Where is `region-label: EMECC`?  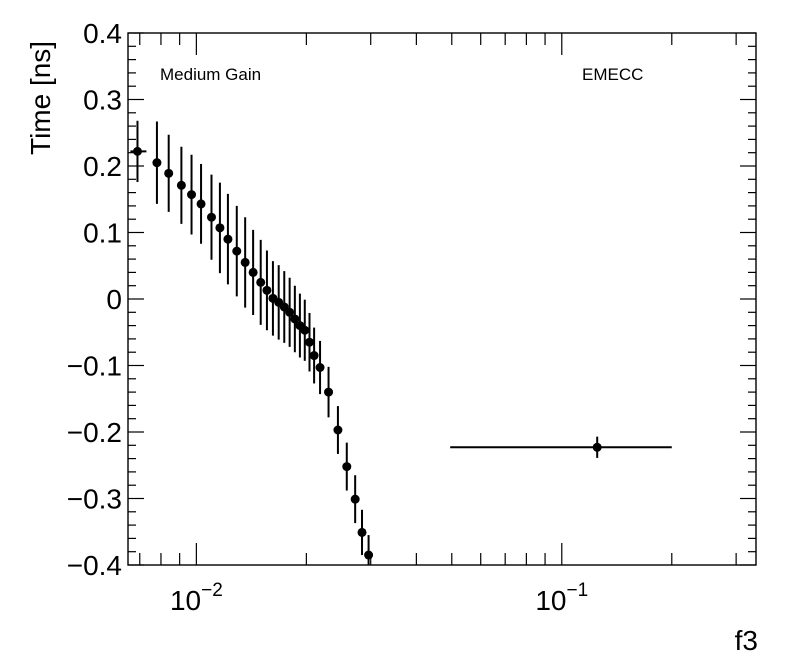 region-label: EMECC is located at coordinates (612, 74).